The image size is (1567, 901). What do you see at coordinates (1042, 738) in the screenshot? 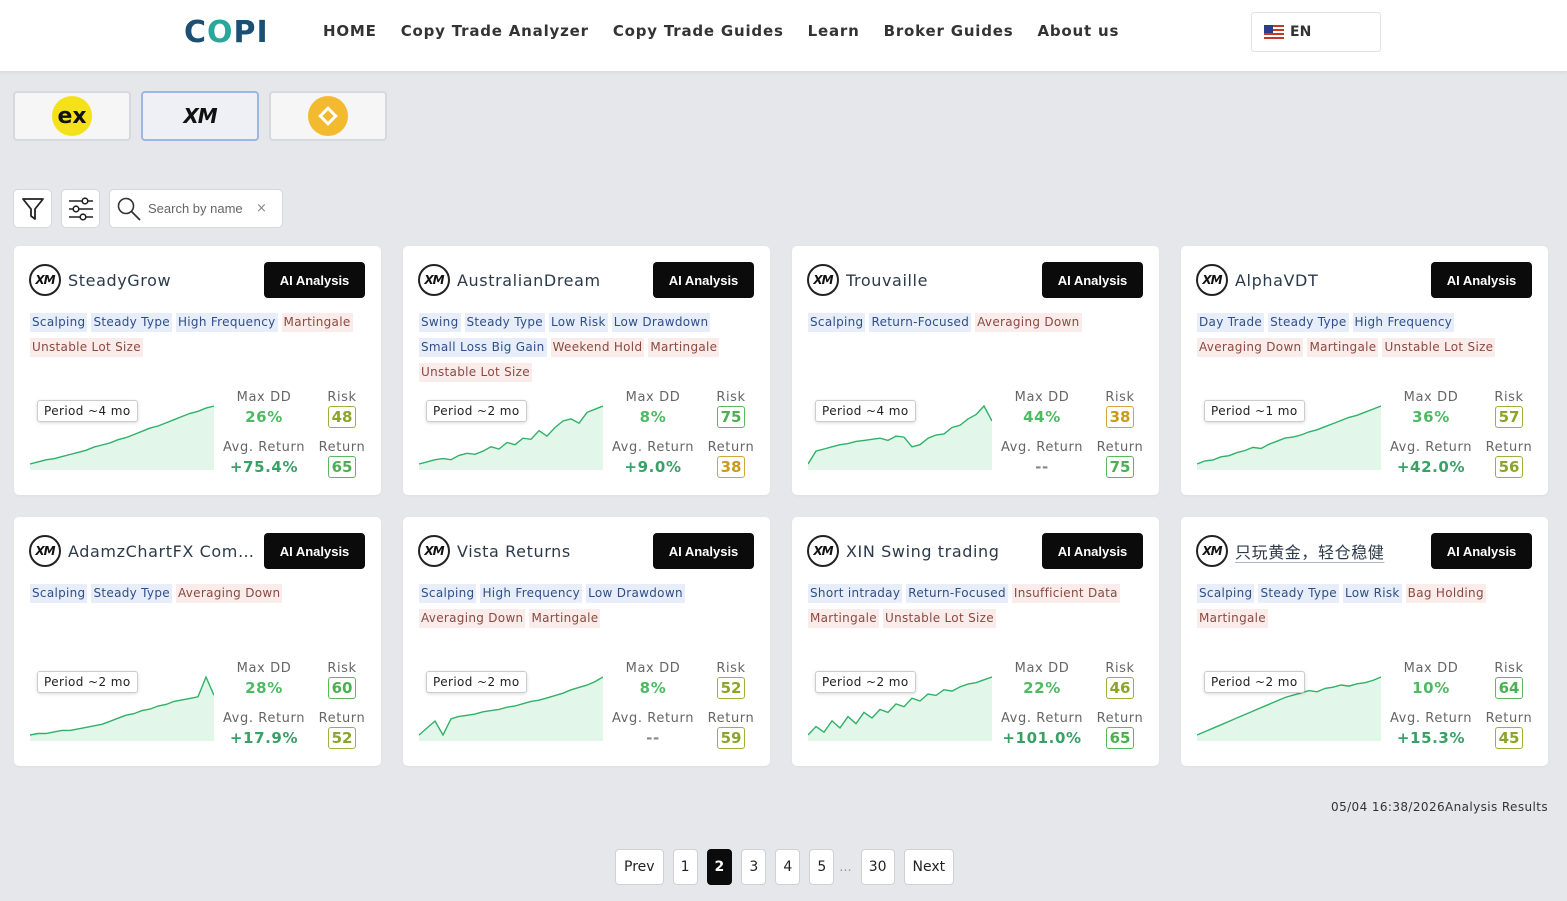
I see `avg-return-value: +101.0%` at bounding box center [1042, 738].